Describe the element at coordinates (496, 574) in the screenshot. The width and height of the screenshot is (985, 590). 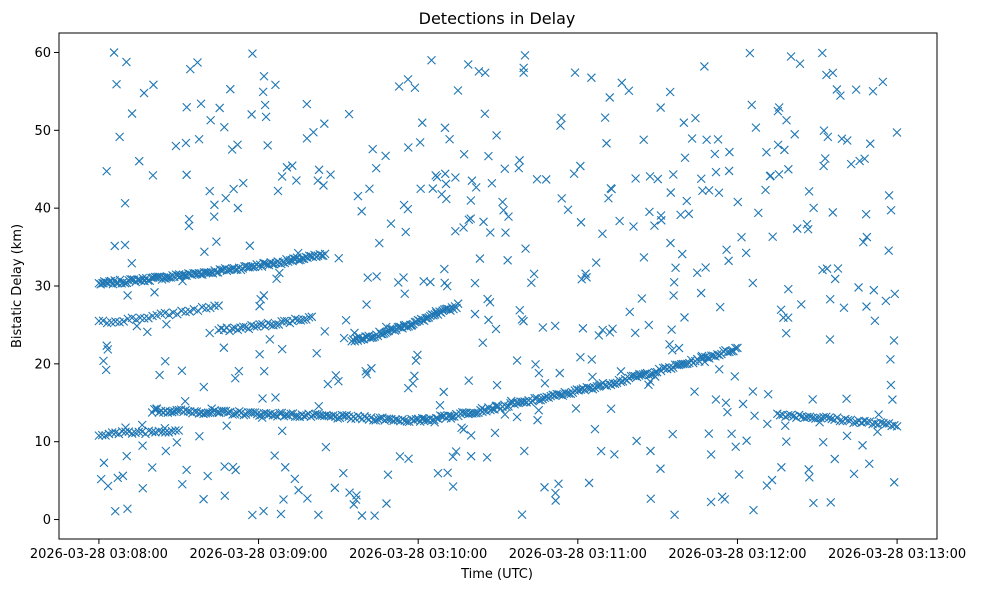
I see `x-axis-label: Time (UTC)` at that location.